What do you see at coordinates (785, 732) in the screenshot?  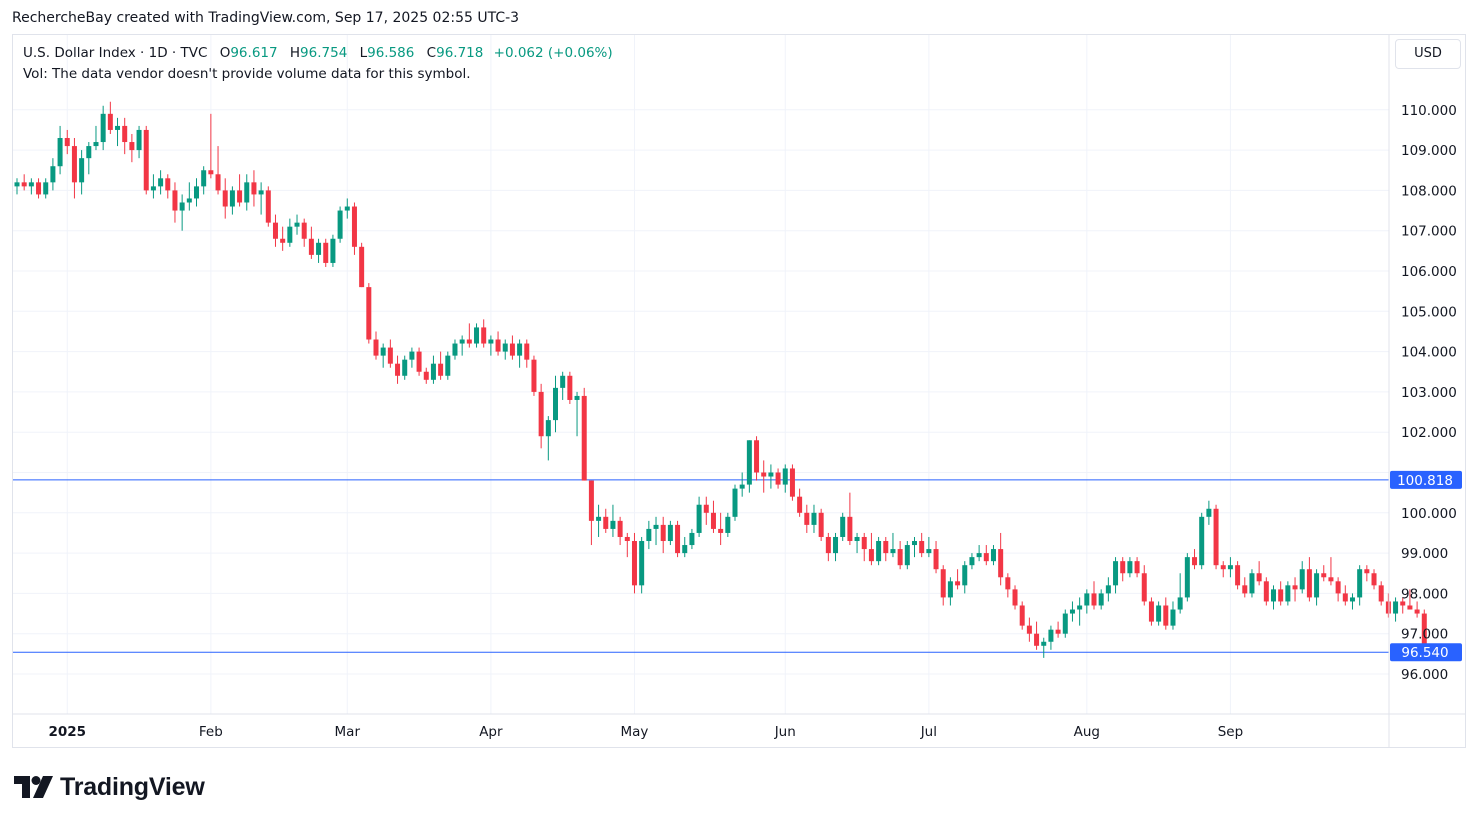 I see `x-tick-label: Jun` at bounding box center [785, 732].